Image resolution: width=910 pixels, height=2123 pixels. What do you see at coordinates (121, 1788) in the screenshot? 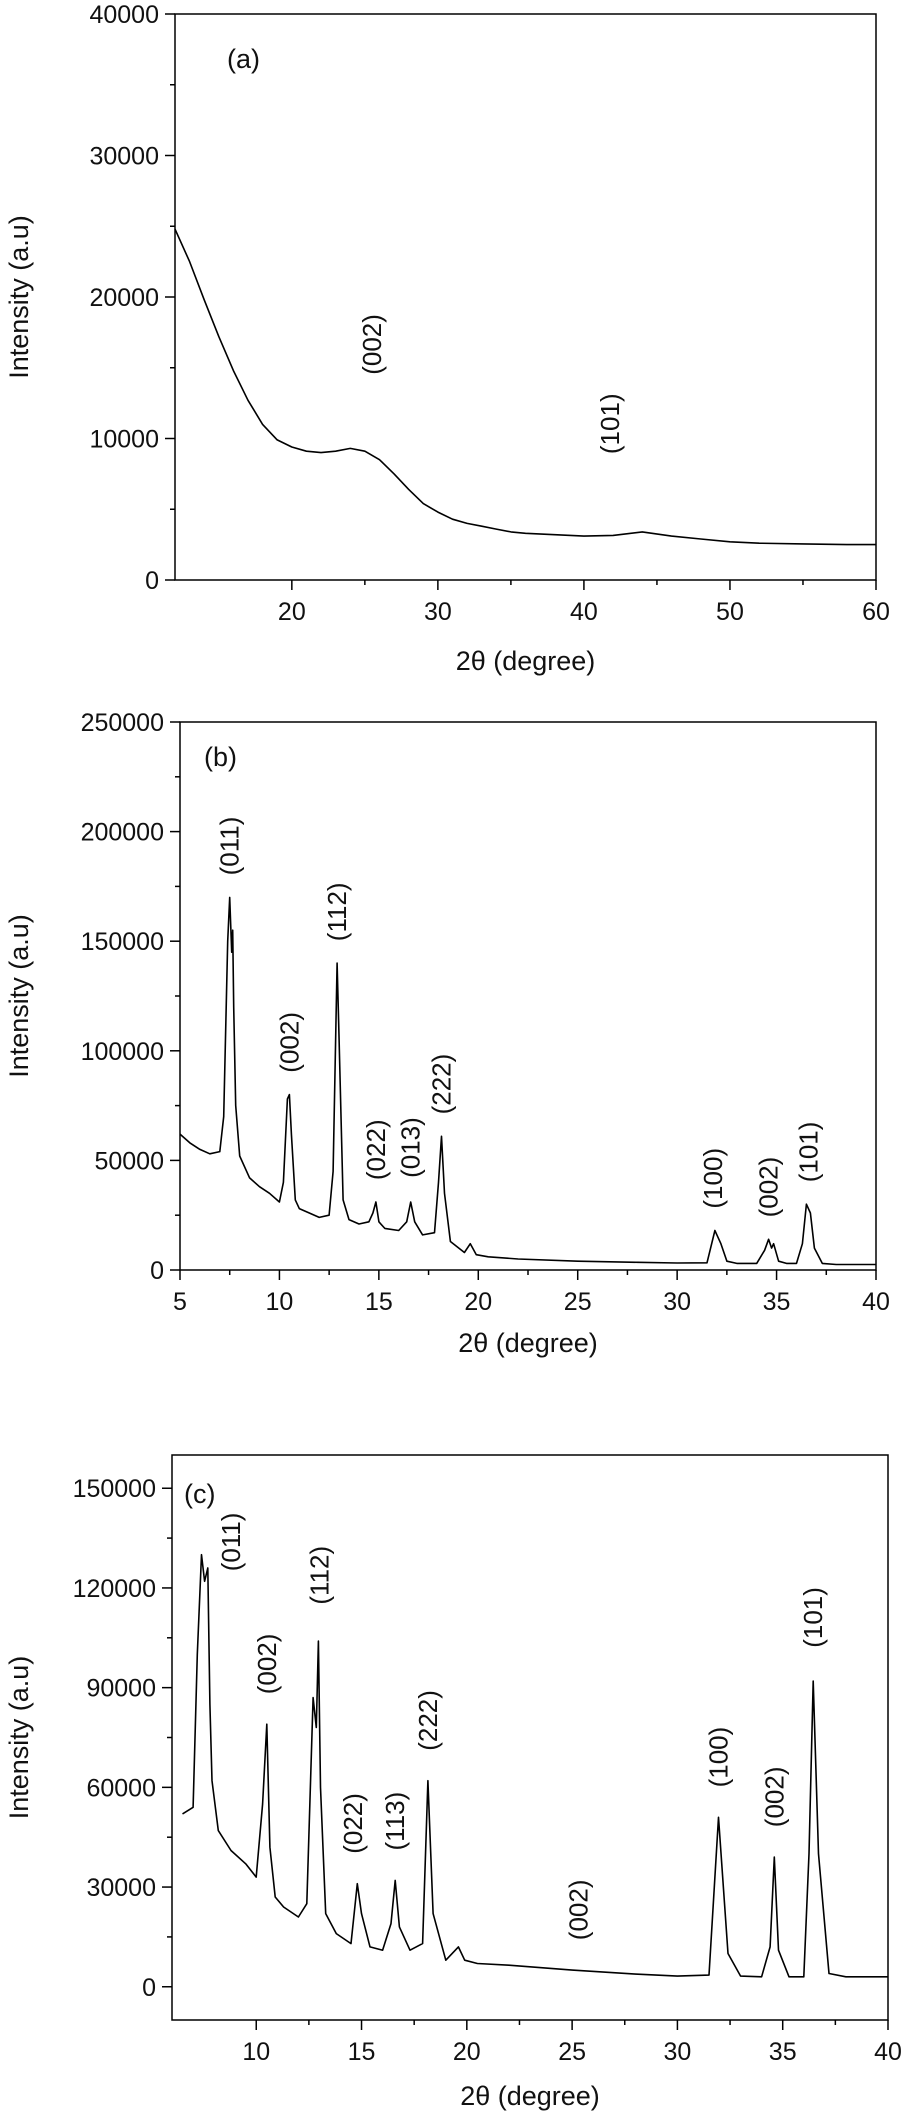
I see `y-tick-label: 60000` at bounding box center [121, 1788].